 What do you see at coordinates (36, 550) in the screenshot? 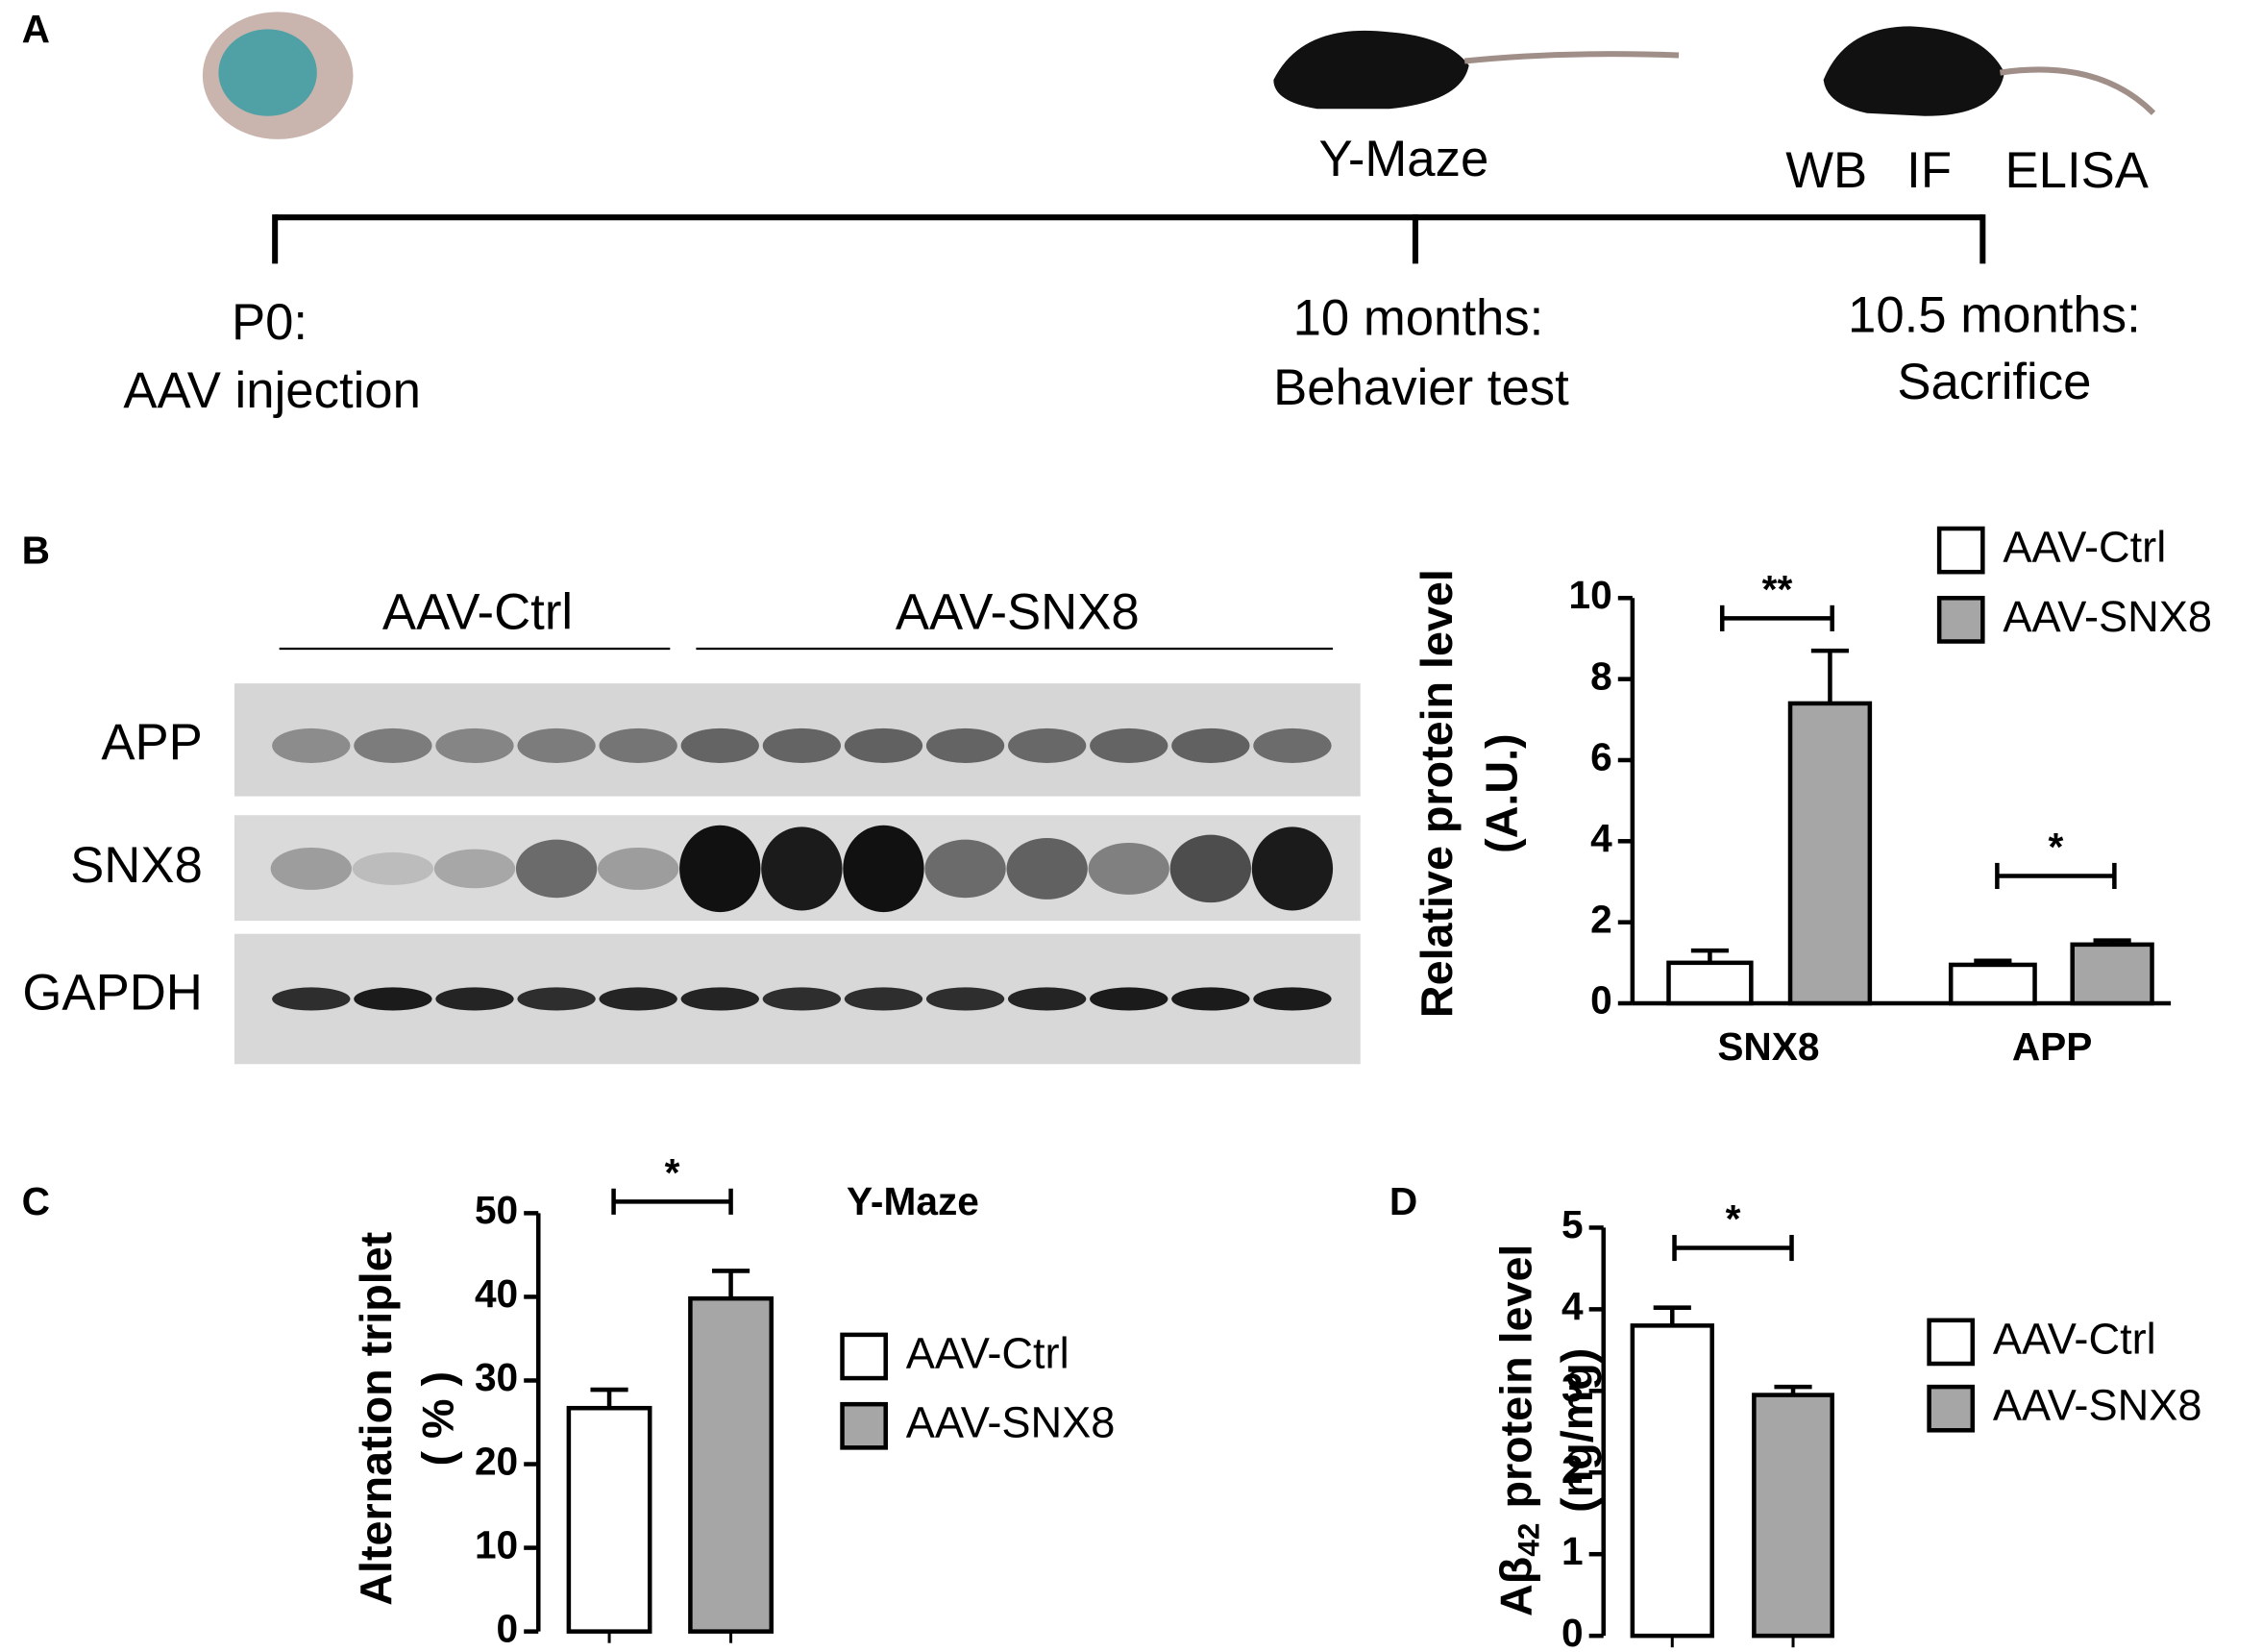
I see `panel-label: B` at bounding box center [36, 550].